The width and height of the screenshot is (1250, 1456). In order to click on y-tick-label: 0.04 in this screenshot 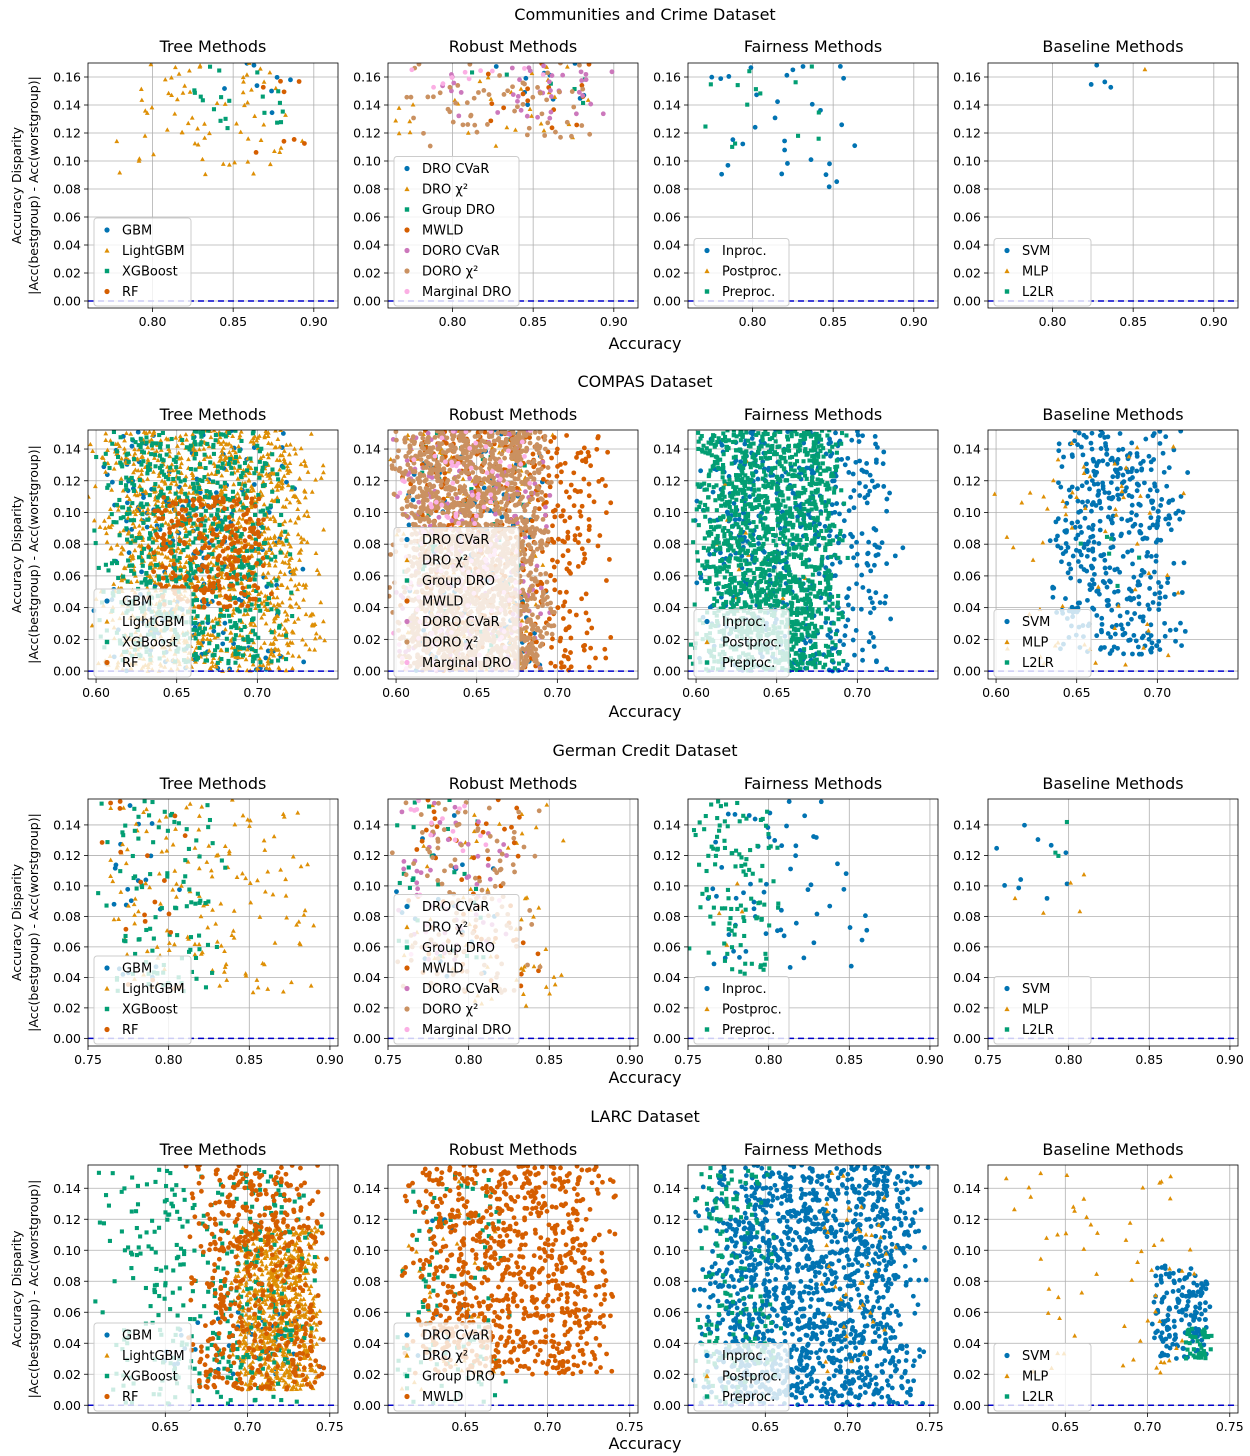, I will do `click(67, 245)`.